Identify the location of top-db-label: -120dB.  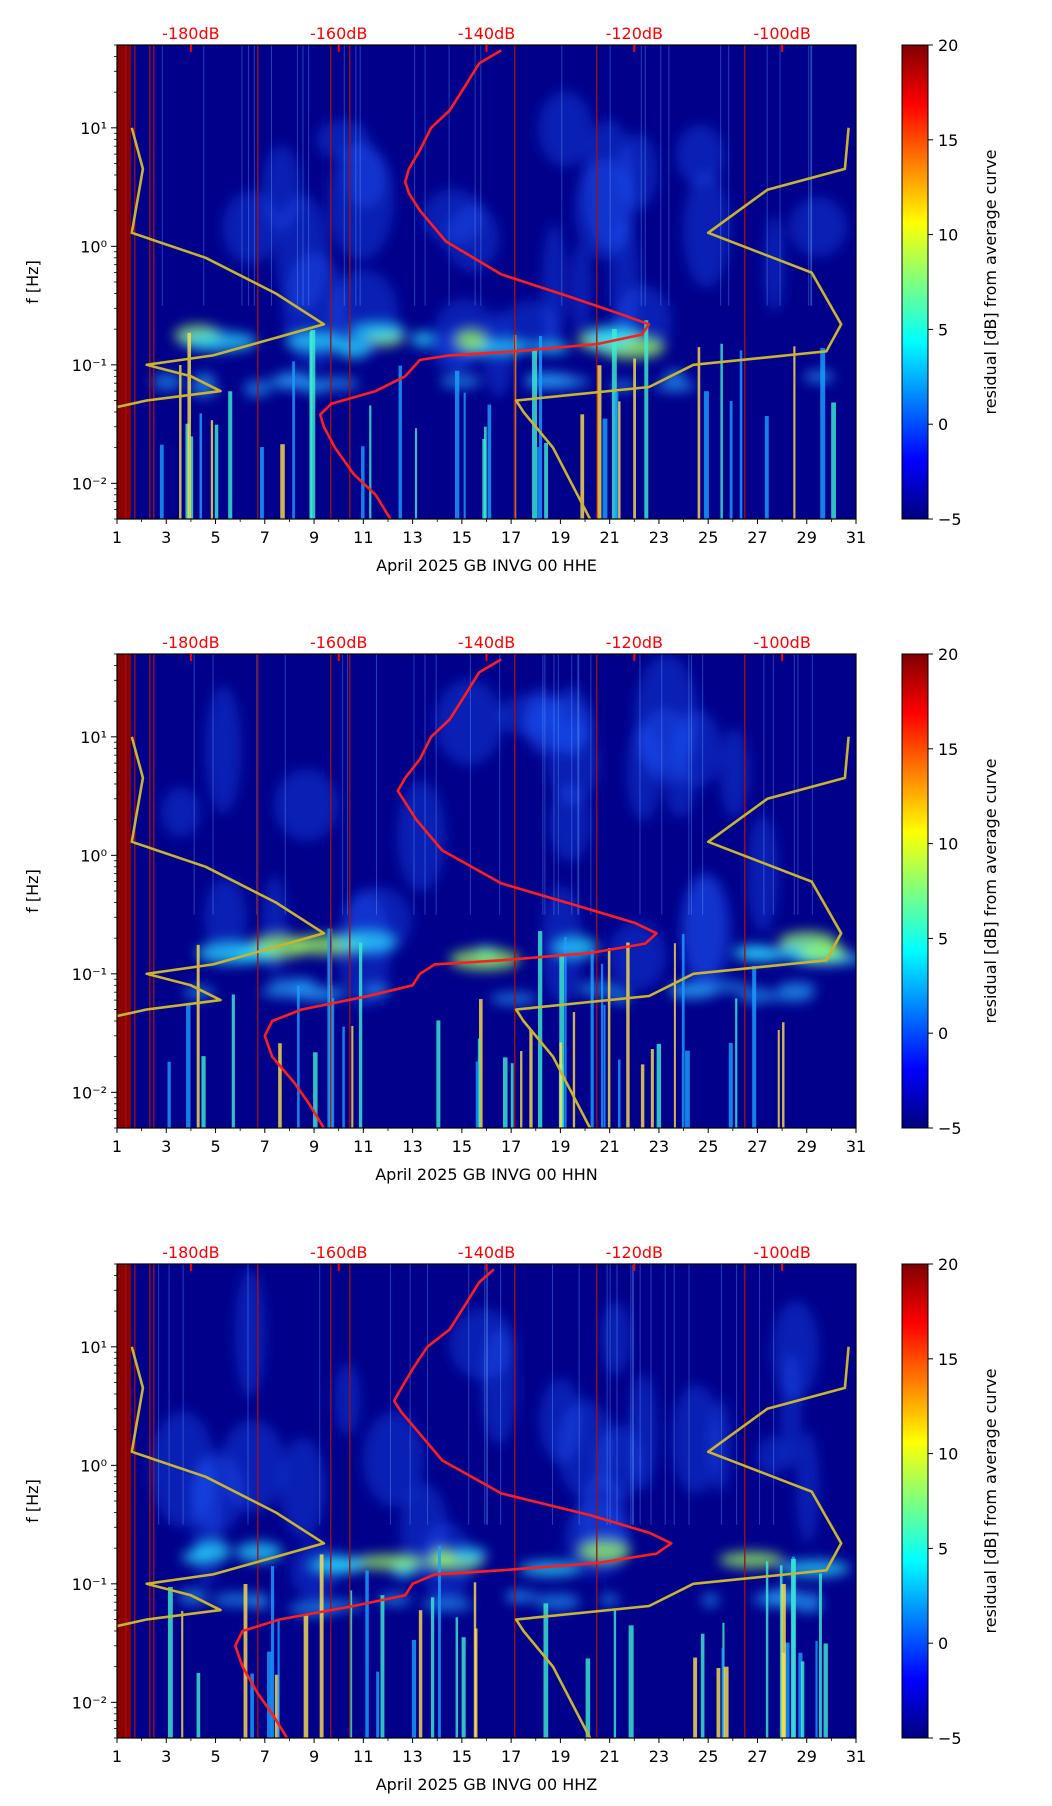
(634, 33).